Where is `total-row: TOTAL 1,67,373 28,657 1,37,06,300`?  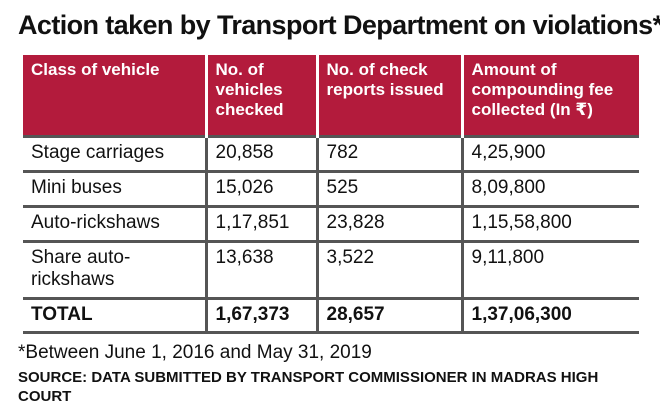 total-row: TOTAL 1,67,373 28,657 1,37,06,300 is located at coordinates (331, 315).